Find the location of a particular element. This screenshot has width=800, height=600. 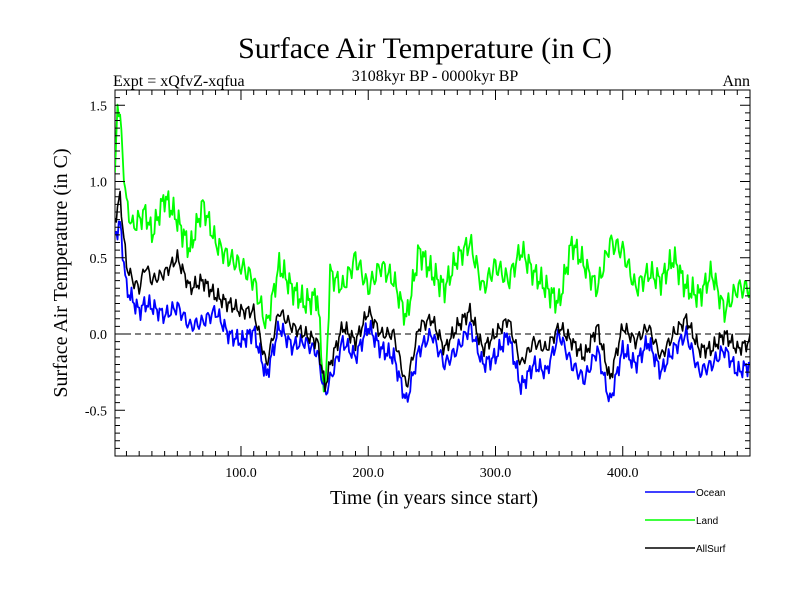

y-axis-label: Surface Air Temperature (in C) is located at coordinates (61, 272).